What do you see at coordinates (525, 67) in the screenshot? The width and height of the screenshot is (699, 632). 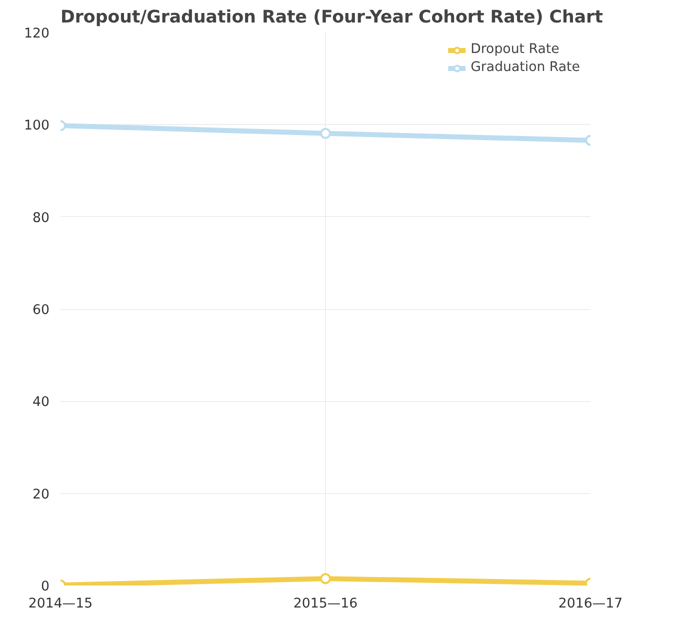 I see `legend-label: Graduation Rate` at bounding box center [525, 67].